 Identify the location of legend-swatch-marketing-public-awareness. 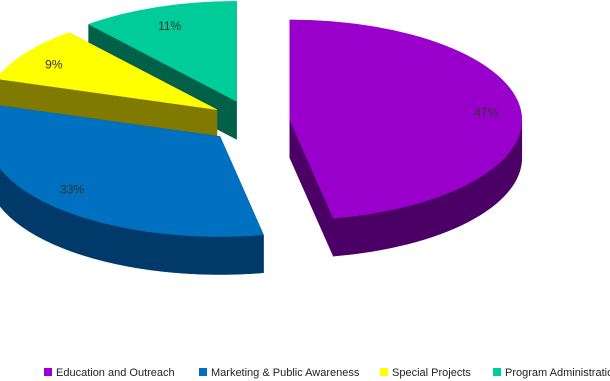
(203, 372).